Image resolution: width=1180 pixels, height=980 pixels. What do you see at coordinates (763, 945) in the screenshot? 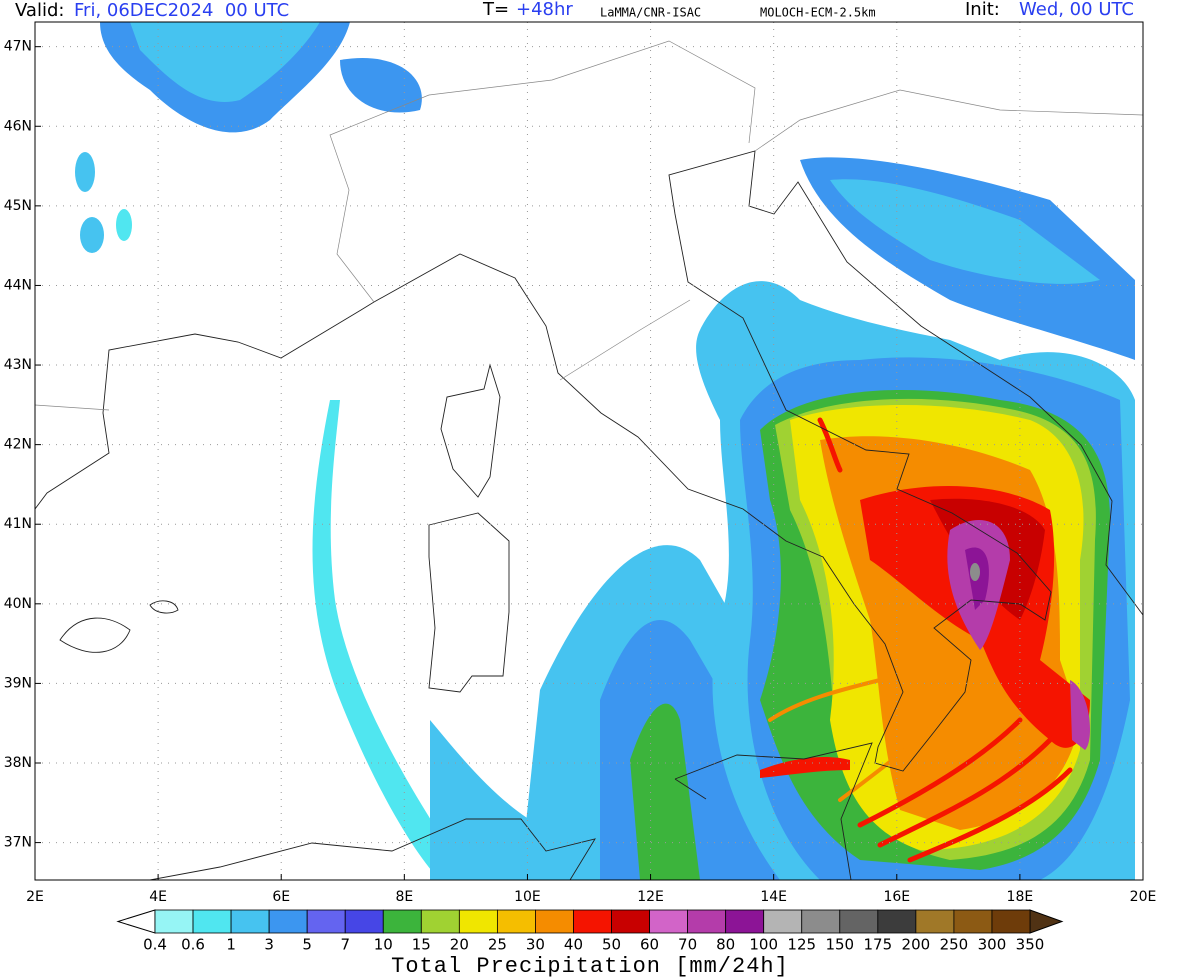
I see `colorbar-label: 100` at bounding box center [763, 945].